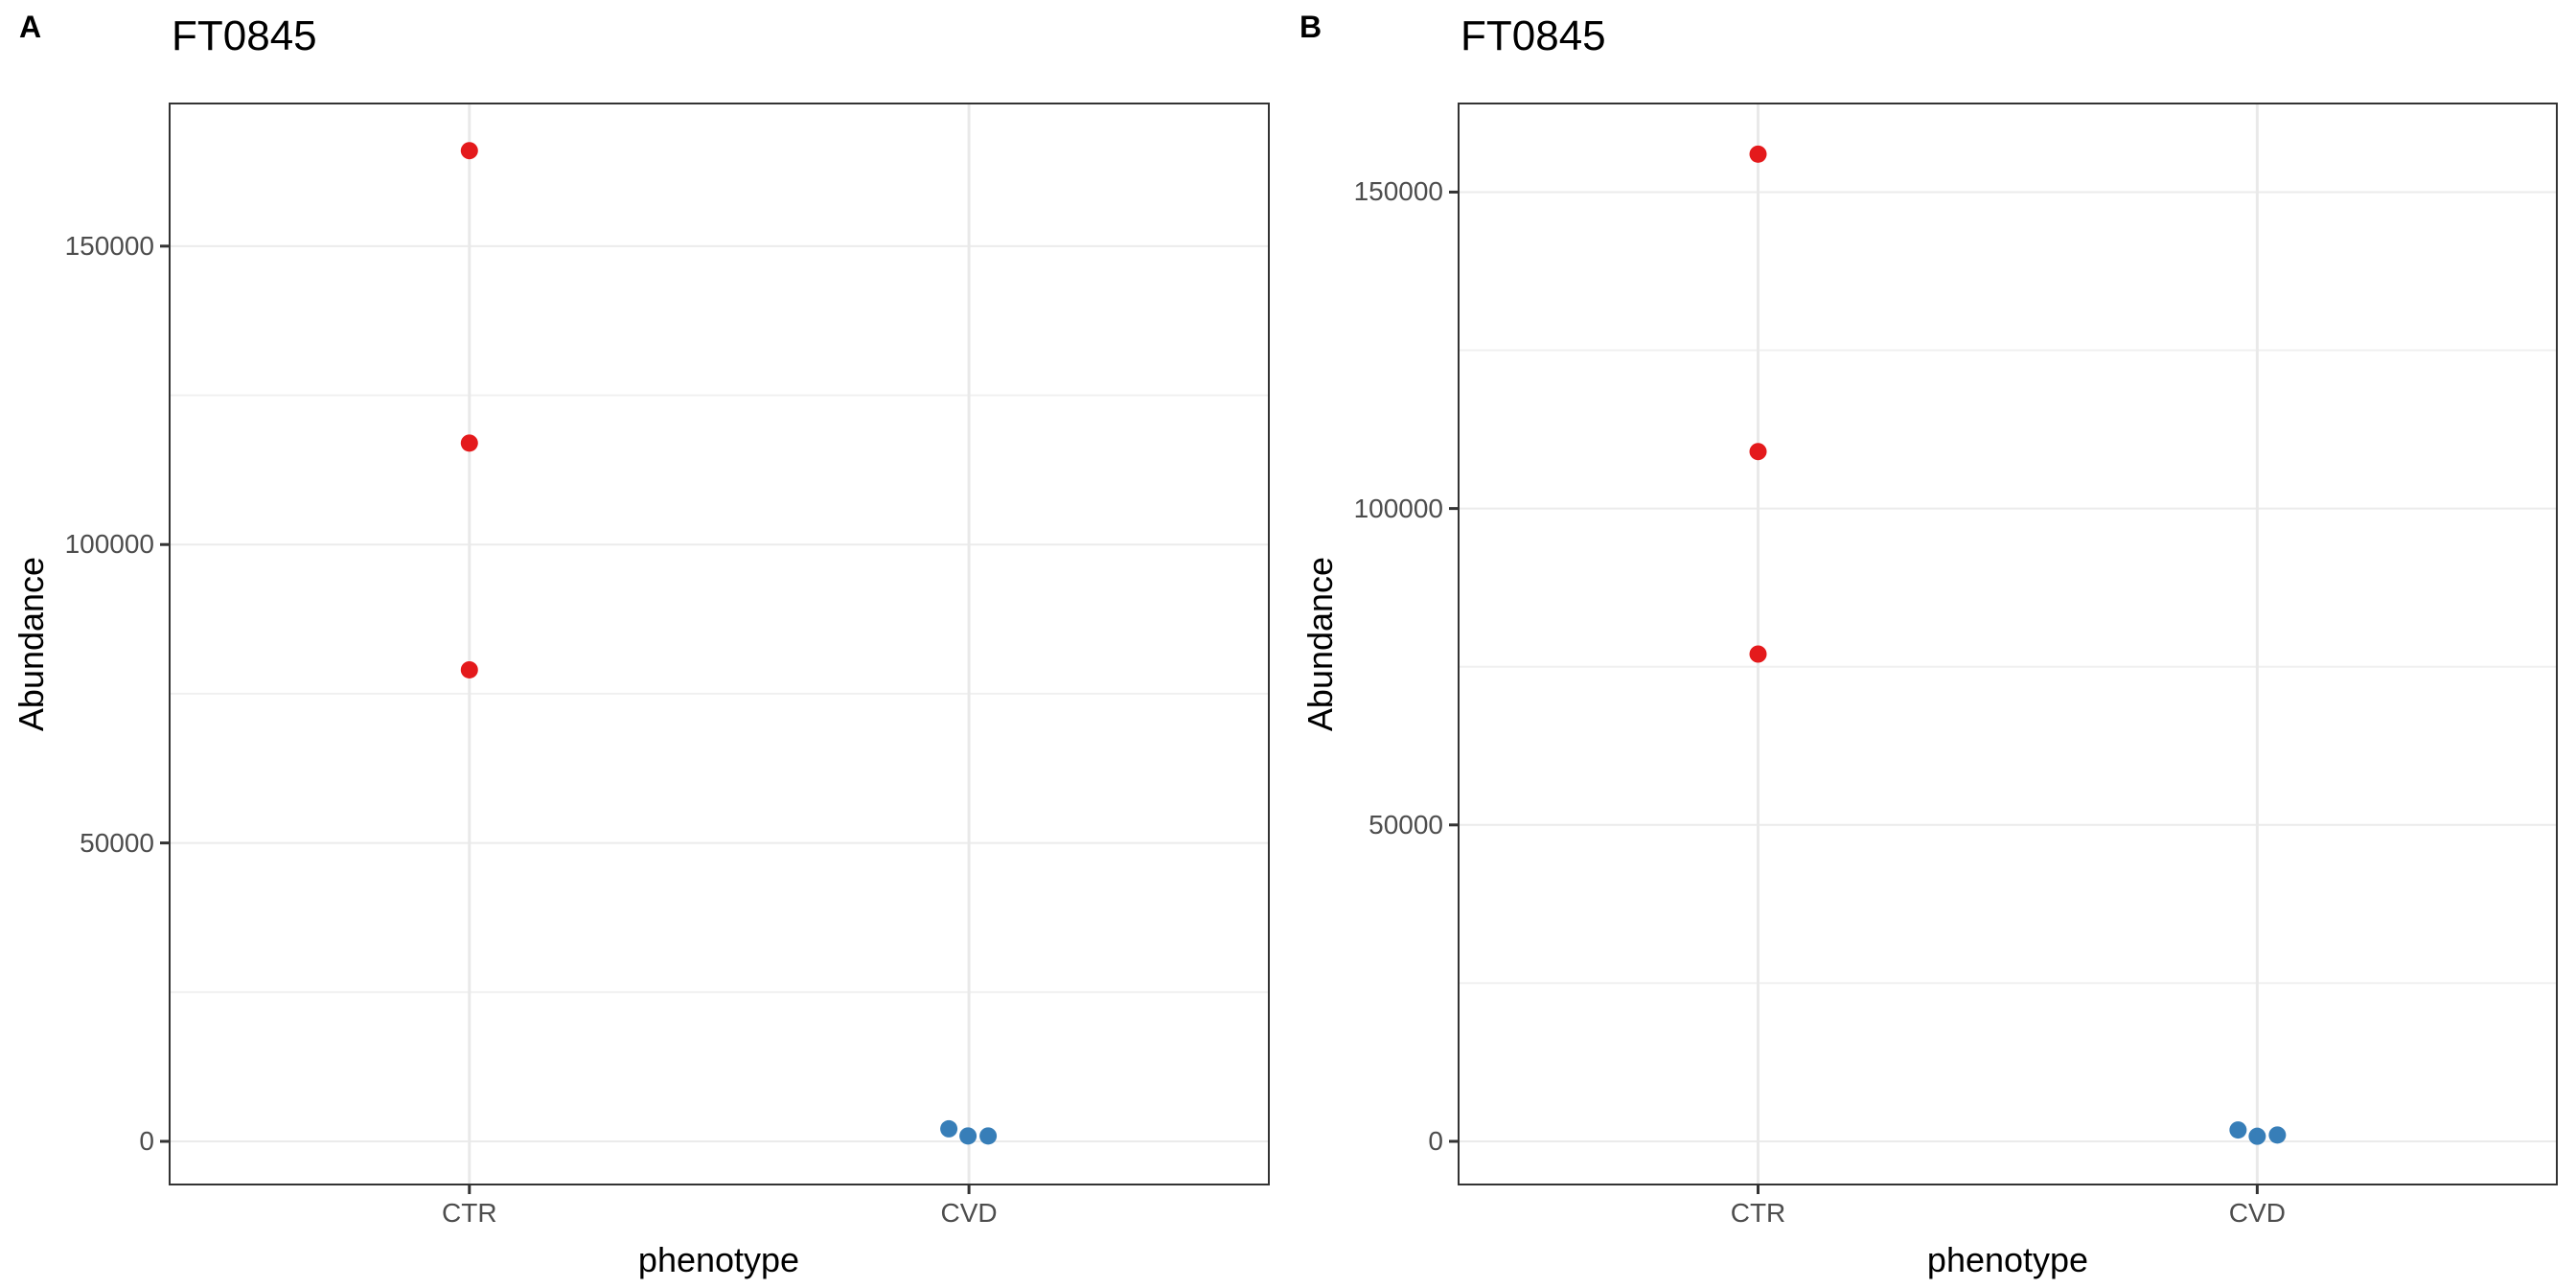 This screenshot has height=1288, width=2576. I want to click on panel-label-a: A, so click(30, 27).